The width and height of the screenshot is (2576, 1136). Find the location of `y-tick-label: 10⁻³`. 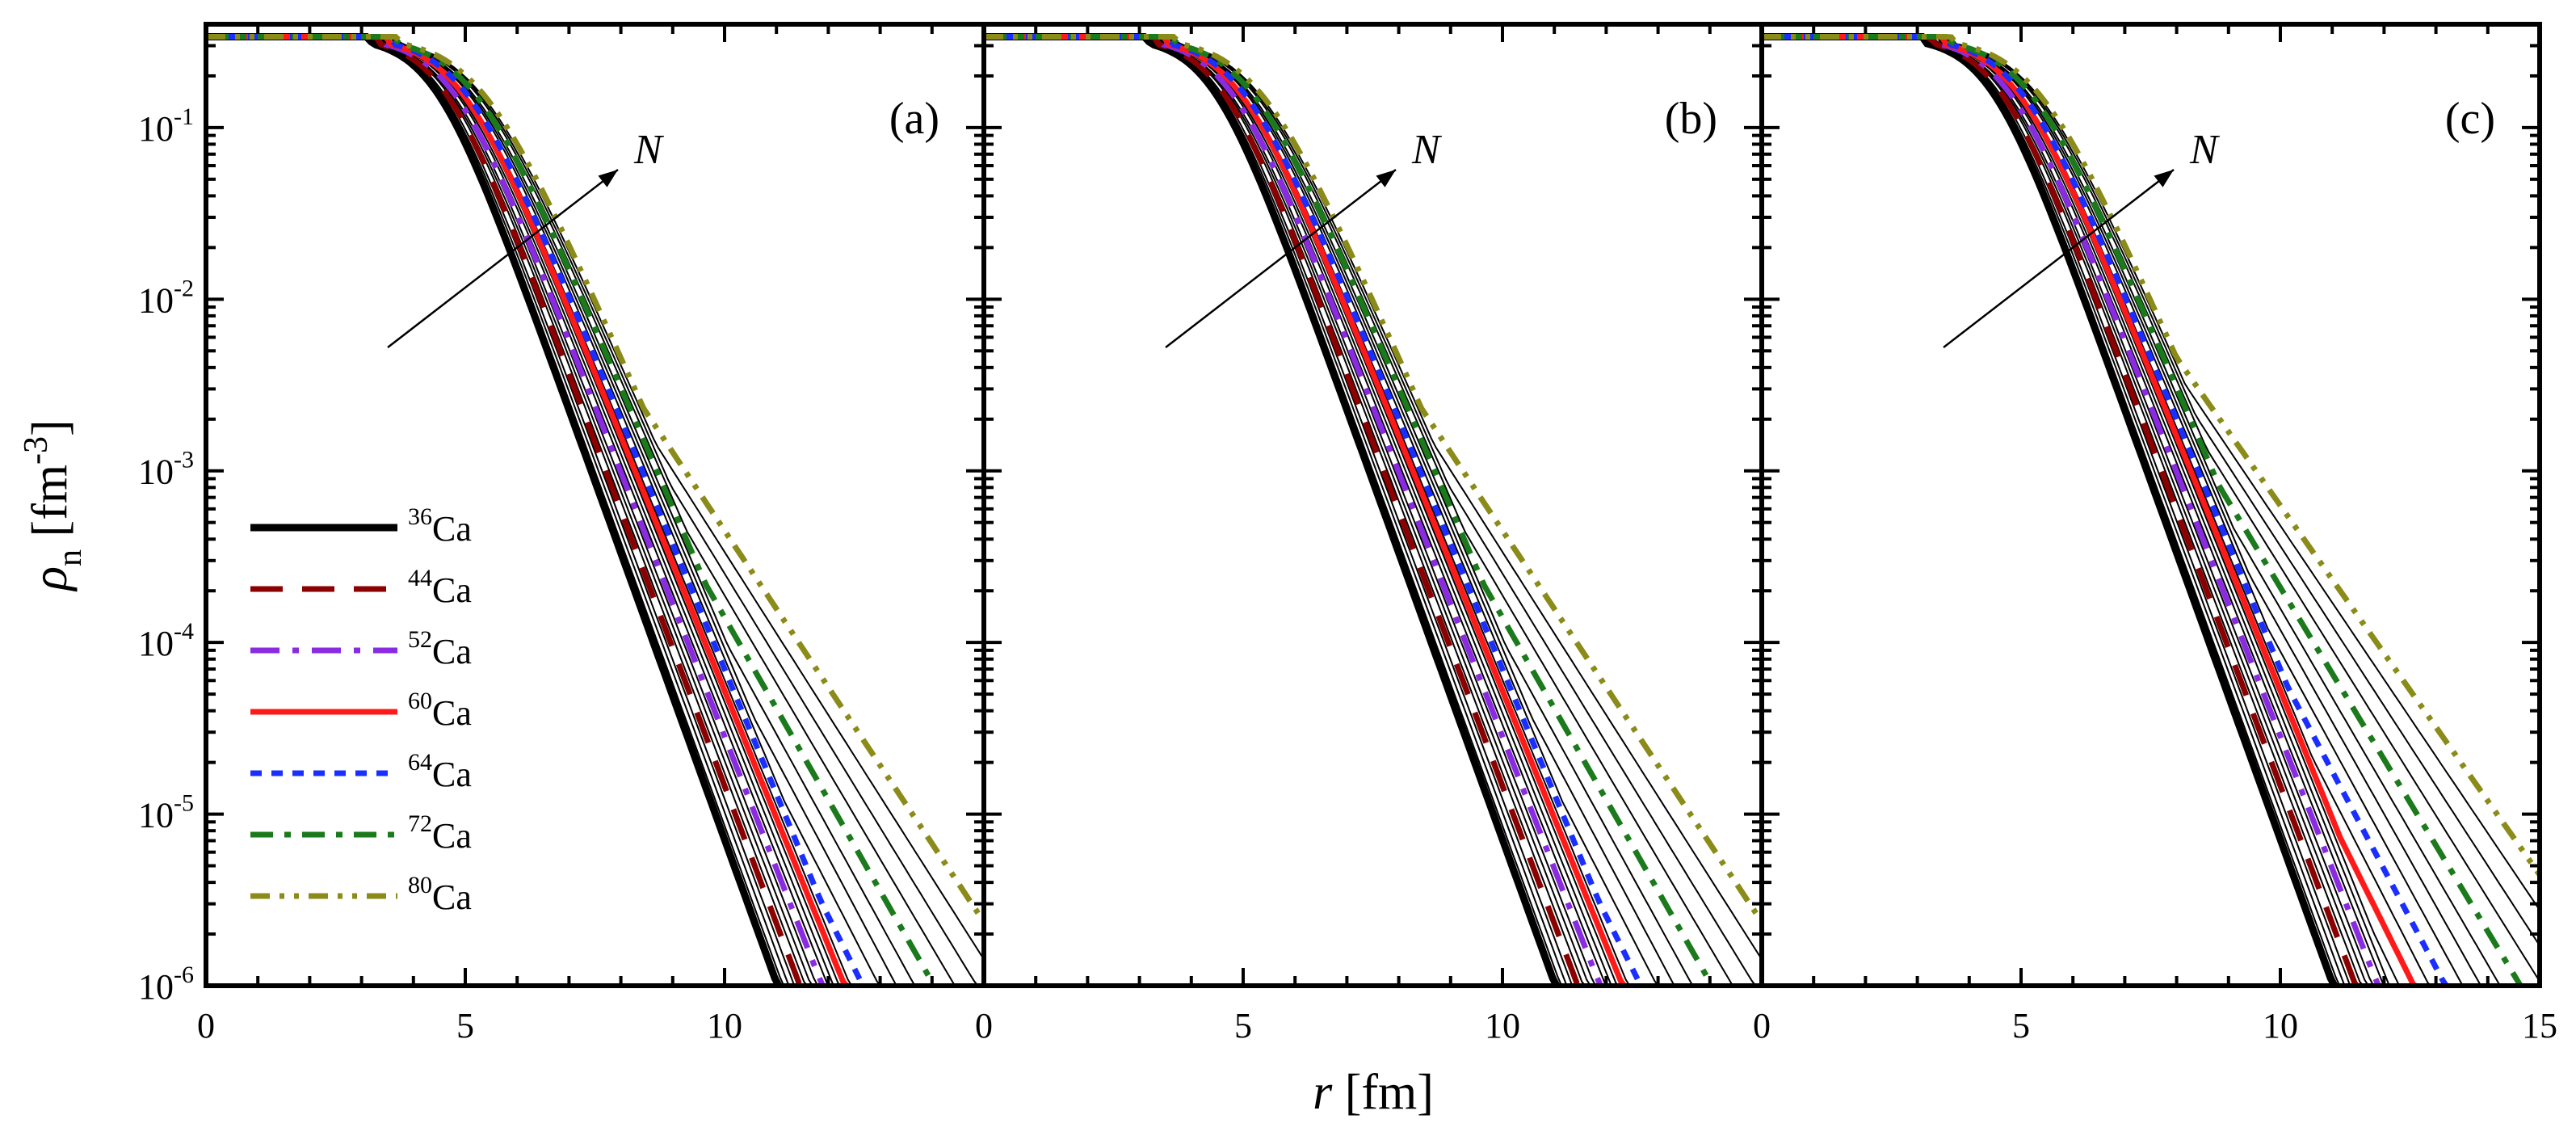

y-tick-label: 10⁻³ is located at coordinates (166, 470).